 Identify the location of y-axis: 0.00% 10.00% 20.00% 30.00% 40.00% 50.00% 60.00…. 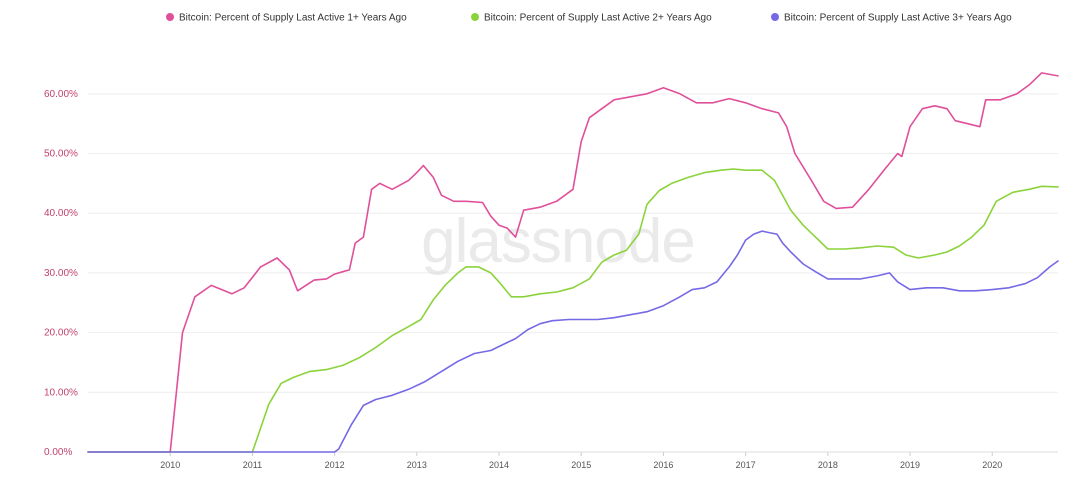
(61, 273).